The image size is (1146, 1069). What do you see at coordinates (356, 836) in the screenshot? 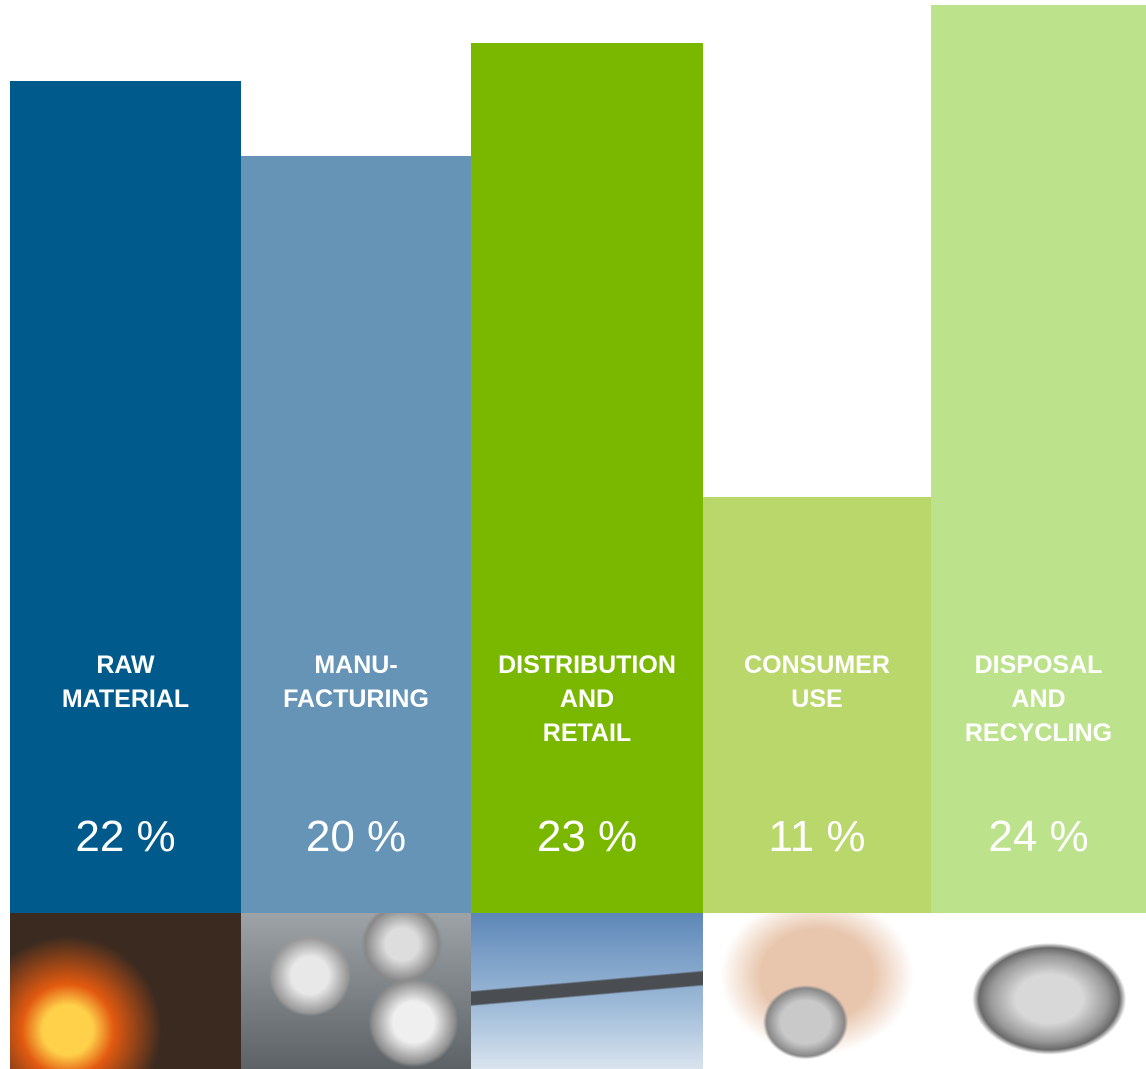
I see `value-label: 20 %` at bounding box center [356, 836].